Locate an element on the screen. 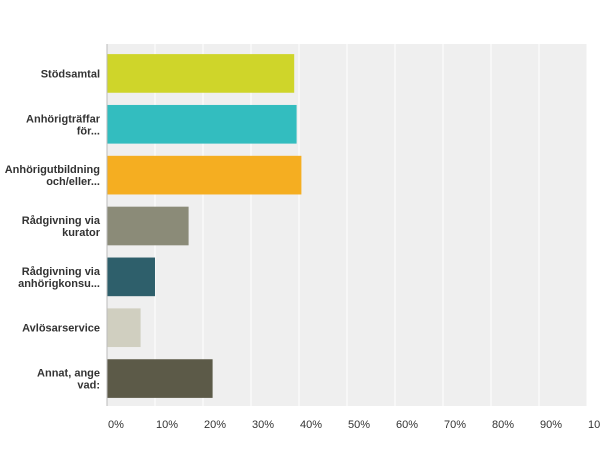 The image size is (600, 456). category-label: Anhörigträffar is located at coordinates (63, 119).